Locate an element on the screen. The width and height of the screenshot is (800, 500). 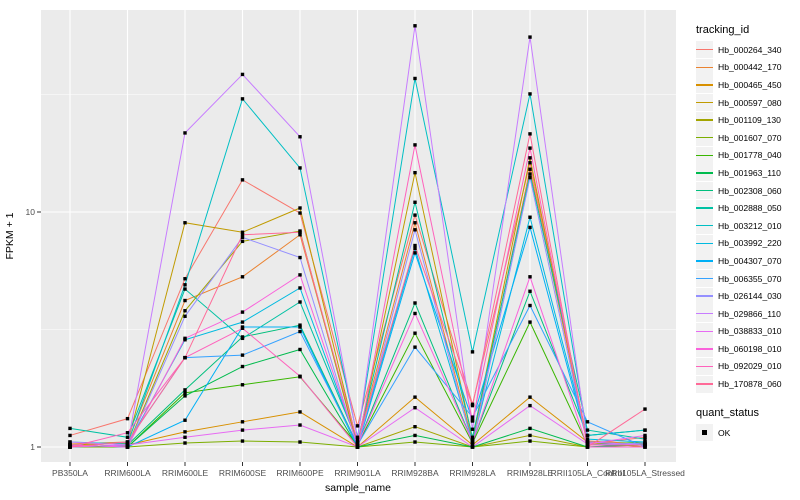
legend-item-Hb_002888_050: Hb_002888_050 is located at coordinates (748, 208).